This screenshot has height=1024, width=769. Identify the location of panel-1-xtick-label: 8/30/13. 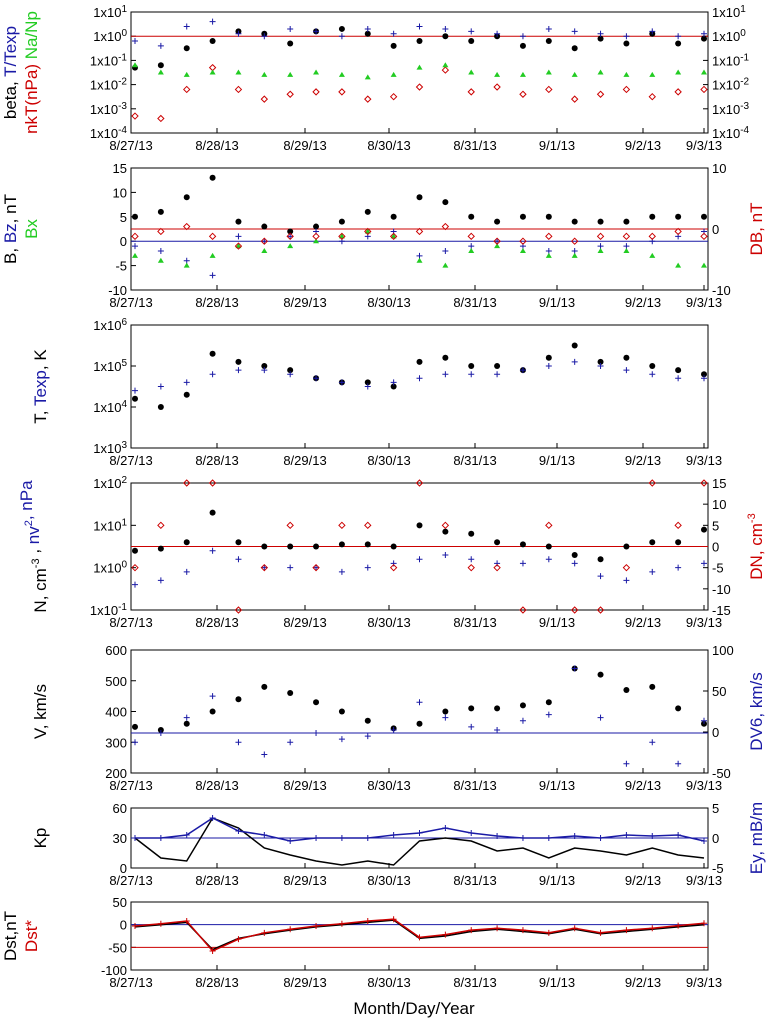
(388, 302).